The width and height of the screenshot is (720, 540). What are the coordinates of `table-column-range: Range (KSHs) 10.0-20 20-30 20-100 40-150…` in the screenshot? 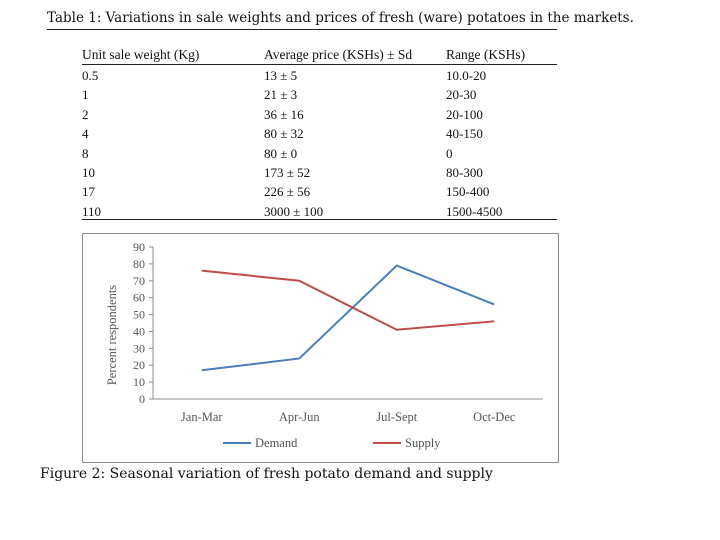 It's located at (485, 132).